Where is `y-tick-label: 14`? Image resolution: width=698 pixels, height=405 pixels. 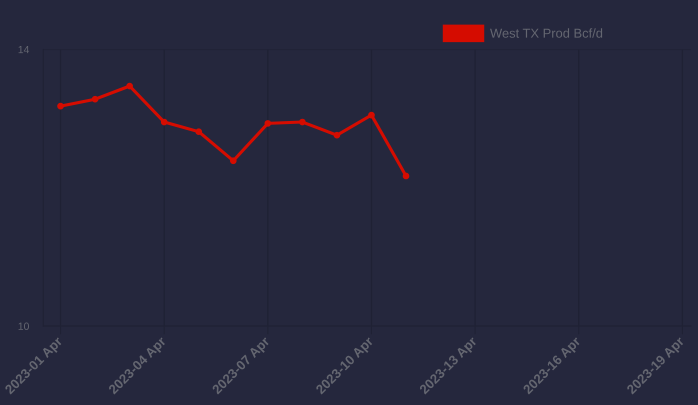
y-tick-label: 14 is located at coordinates (24, 50).